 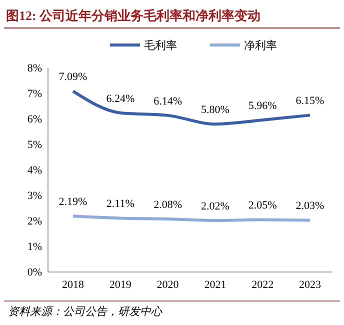 I want to click on y-tick-label: 6%, so click(x=34, y=120).